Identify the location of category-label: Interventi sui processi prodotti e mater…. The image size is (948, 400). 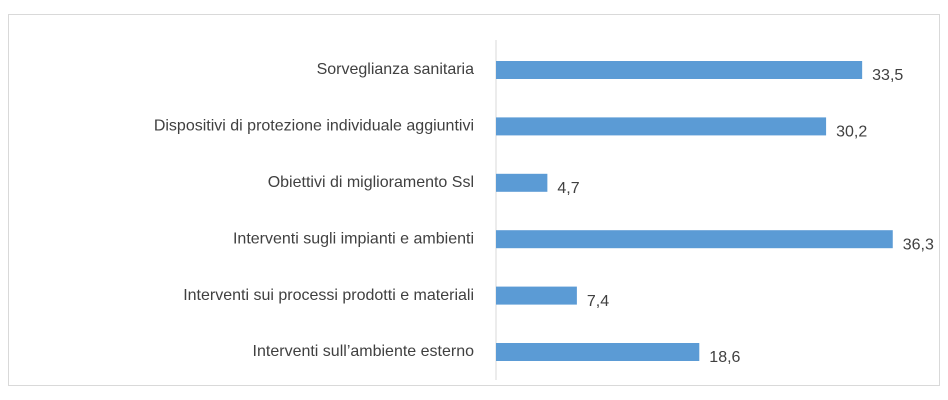
(328, 295).